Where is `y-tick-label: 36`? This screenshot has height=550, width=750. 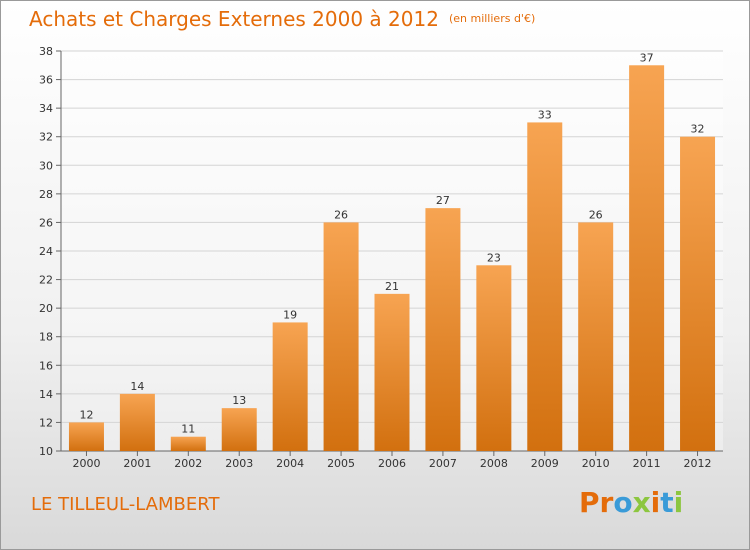 y-tick-label: 36 is located at coordinates (46, 80).